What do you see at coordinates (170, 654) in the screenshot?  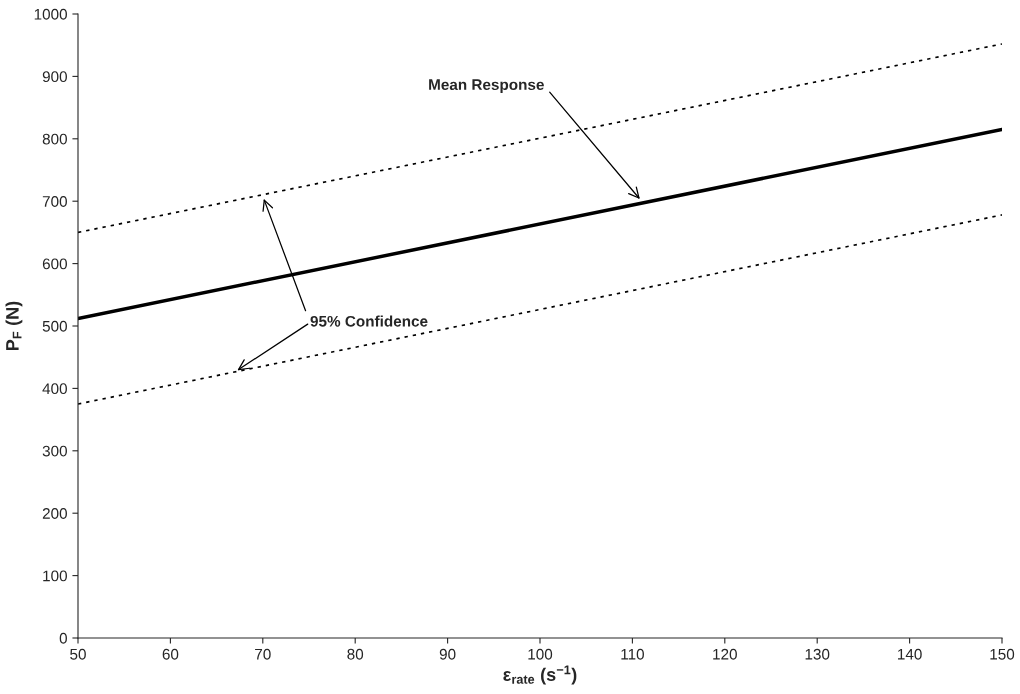 I see `x-tick-label: 60` at bounding box center [170, 654].